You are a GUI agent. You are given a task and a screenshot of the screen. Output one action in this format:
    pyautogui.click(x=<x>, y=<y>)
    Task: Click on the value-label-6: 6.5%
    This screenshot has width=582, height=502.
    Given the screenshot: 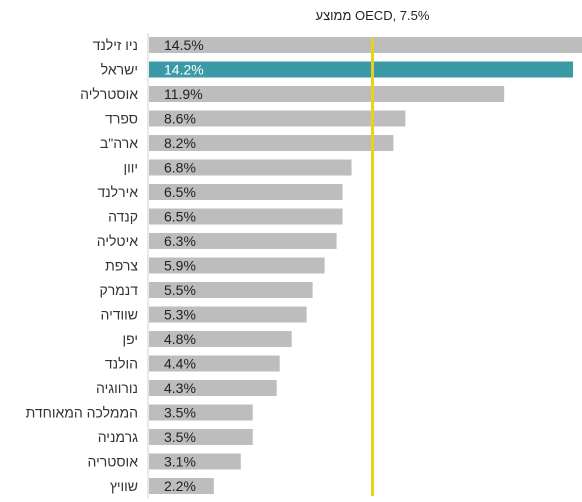 What is the action you would take?
    pyautogui.click(x=180, y=192)
    